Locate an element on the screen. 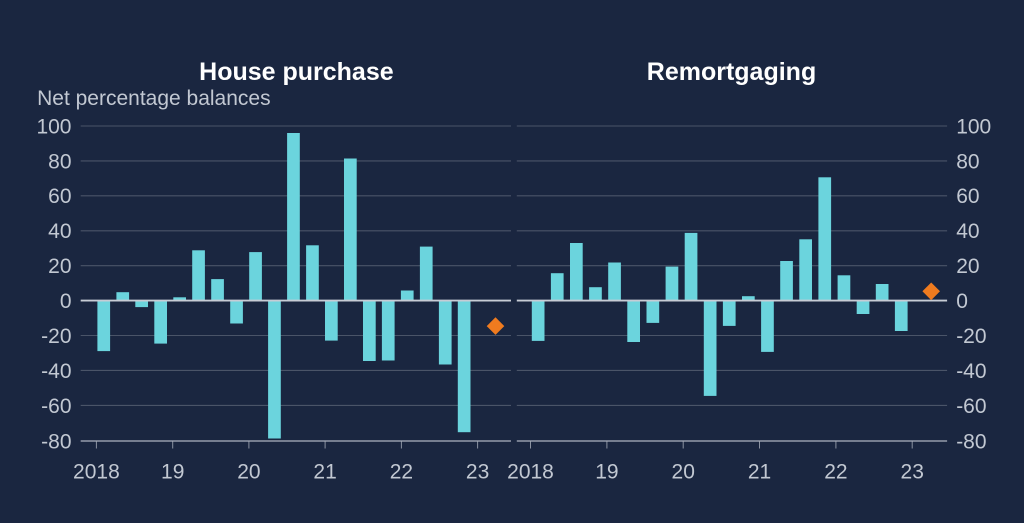 This screenshot has height=523, width=1024. svg-text: Remortgaging is located at coordinates (731, 72).